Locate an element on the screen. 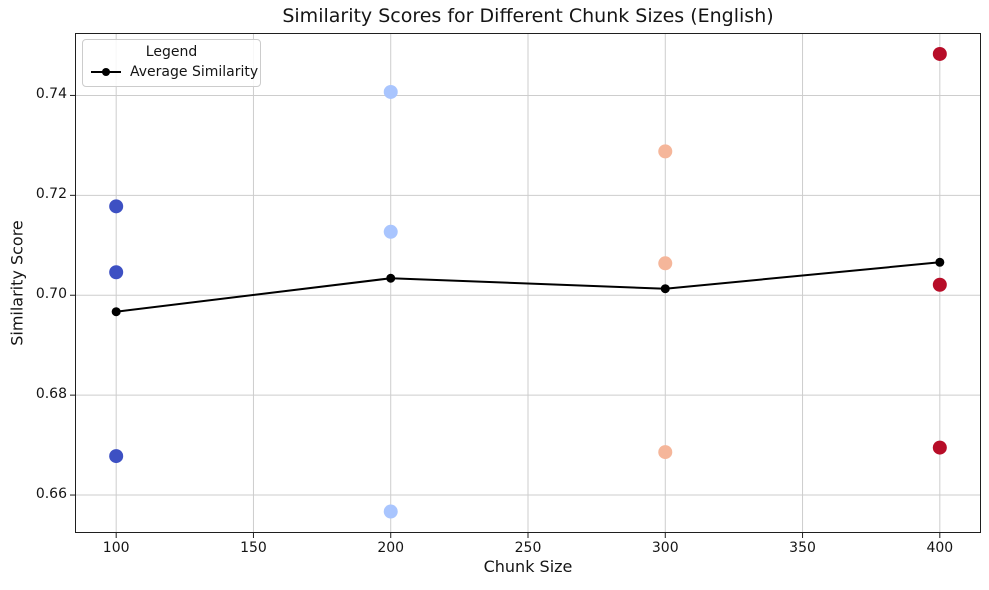 The image size is (989, 590). swatch-dot is located at coordinates (106, 72).